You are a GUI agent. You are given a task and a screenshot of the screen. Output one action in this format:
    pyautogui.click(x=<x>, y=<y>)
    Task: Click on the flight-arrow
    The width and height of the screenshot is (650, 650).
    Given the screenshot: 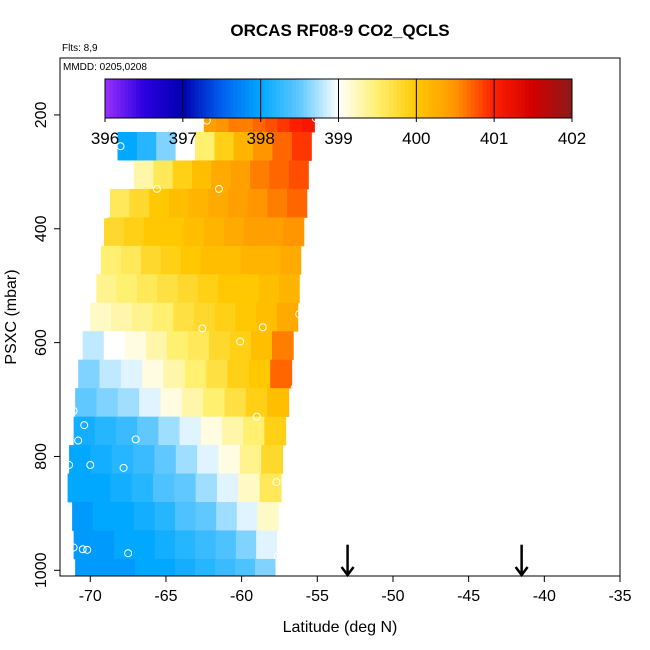 What is the action you would take?
    pyautogui.click(x=347, y=561)
    